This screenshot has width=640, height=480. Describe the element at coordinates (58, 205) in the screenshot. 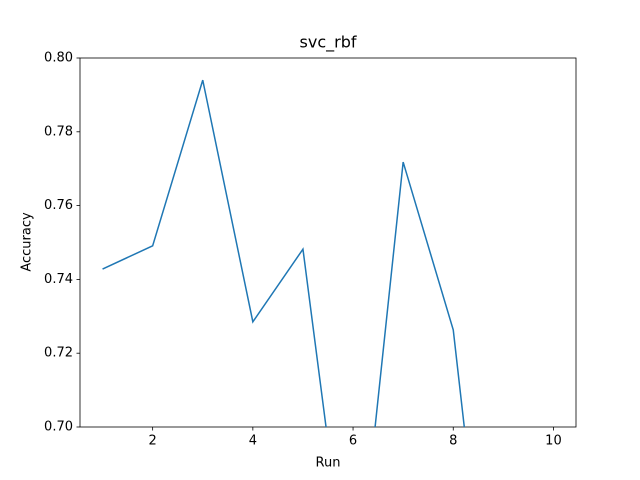

I see `y-tick-label: 0.76` at that location.